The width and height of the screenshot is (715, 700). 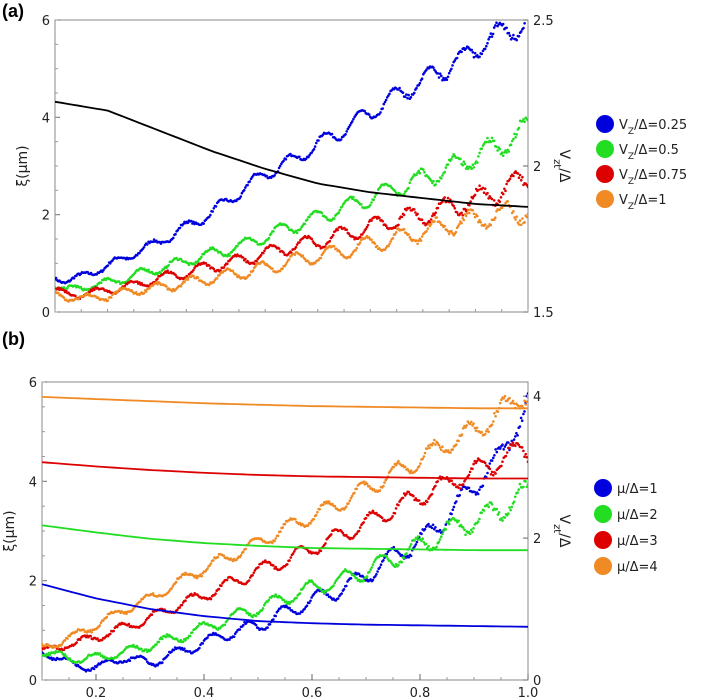 I want to click on legend-label: VZ/Δ=1, so click(x=643, y=202).